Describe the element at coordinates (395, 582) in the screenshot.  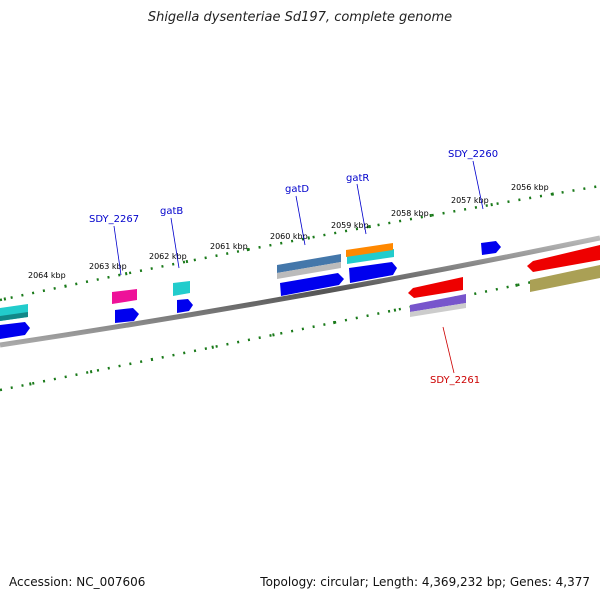
I see `length-label: Length:` at that location.